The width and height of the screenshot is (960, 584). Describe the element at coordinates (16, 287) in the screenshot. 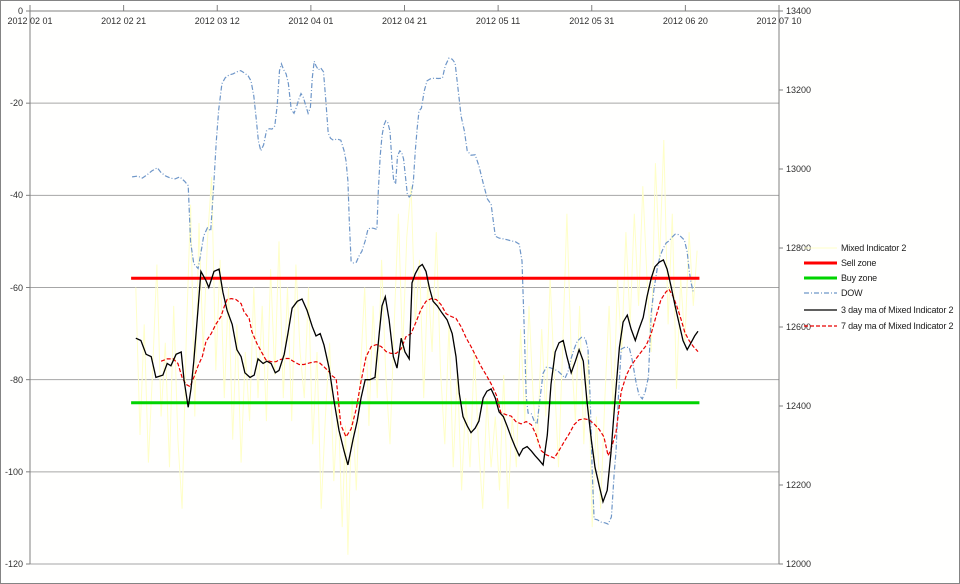

I see `y-axis-left-label: -60` at that location.